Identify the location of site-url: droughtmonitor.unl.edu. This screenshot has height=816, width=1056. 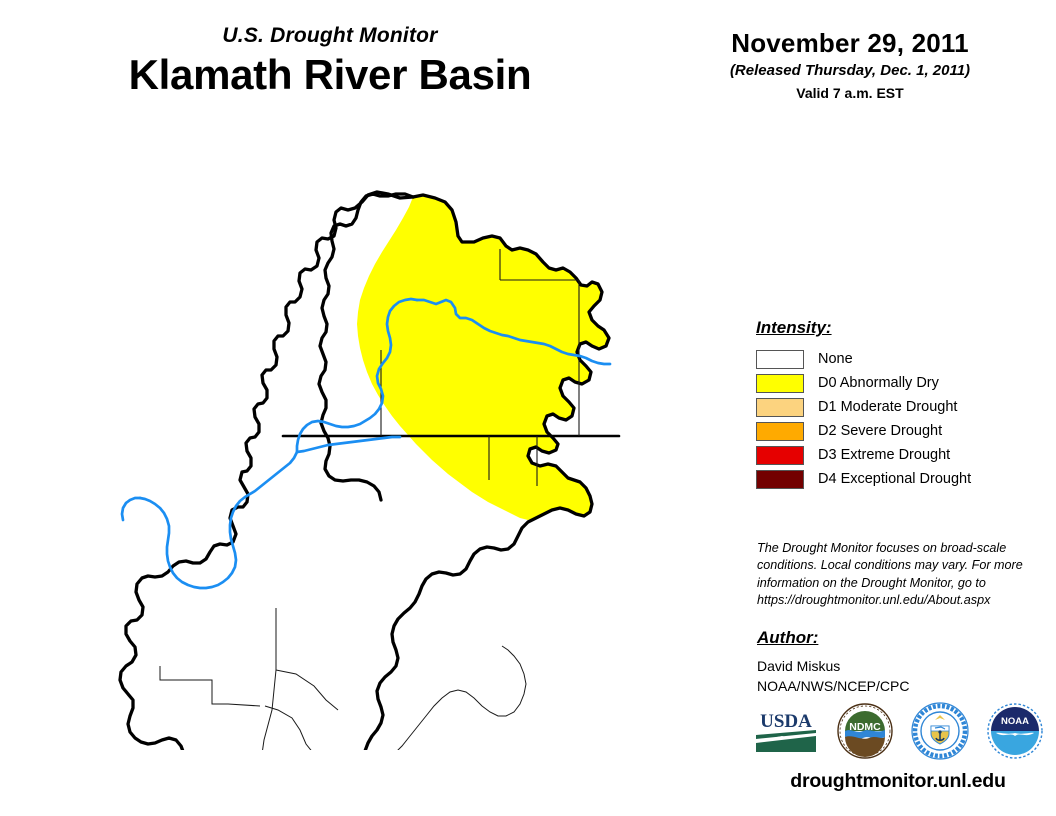
(898, 781).